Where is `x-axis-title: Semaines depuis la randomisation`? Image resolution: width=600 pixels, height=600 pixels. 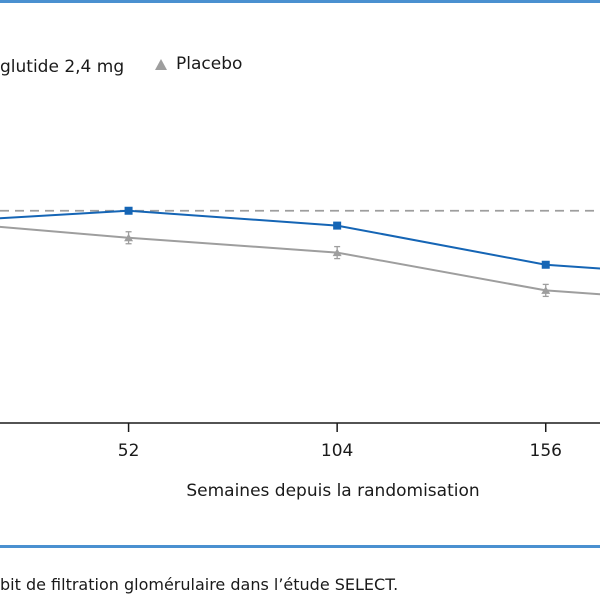 x-axis-title: Semaines depuis la randomisation is located at coordinates (332, 491).